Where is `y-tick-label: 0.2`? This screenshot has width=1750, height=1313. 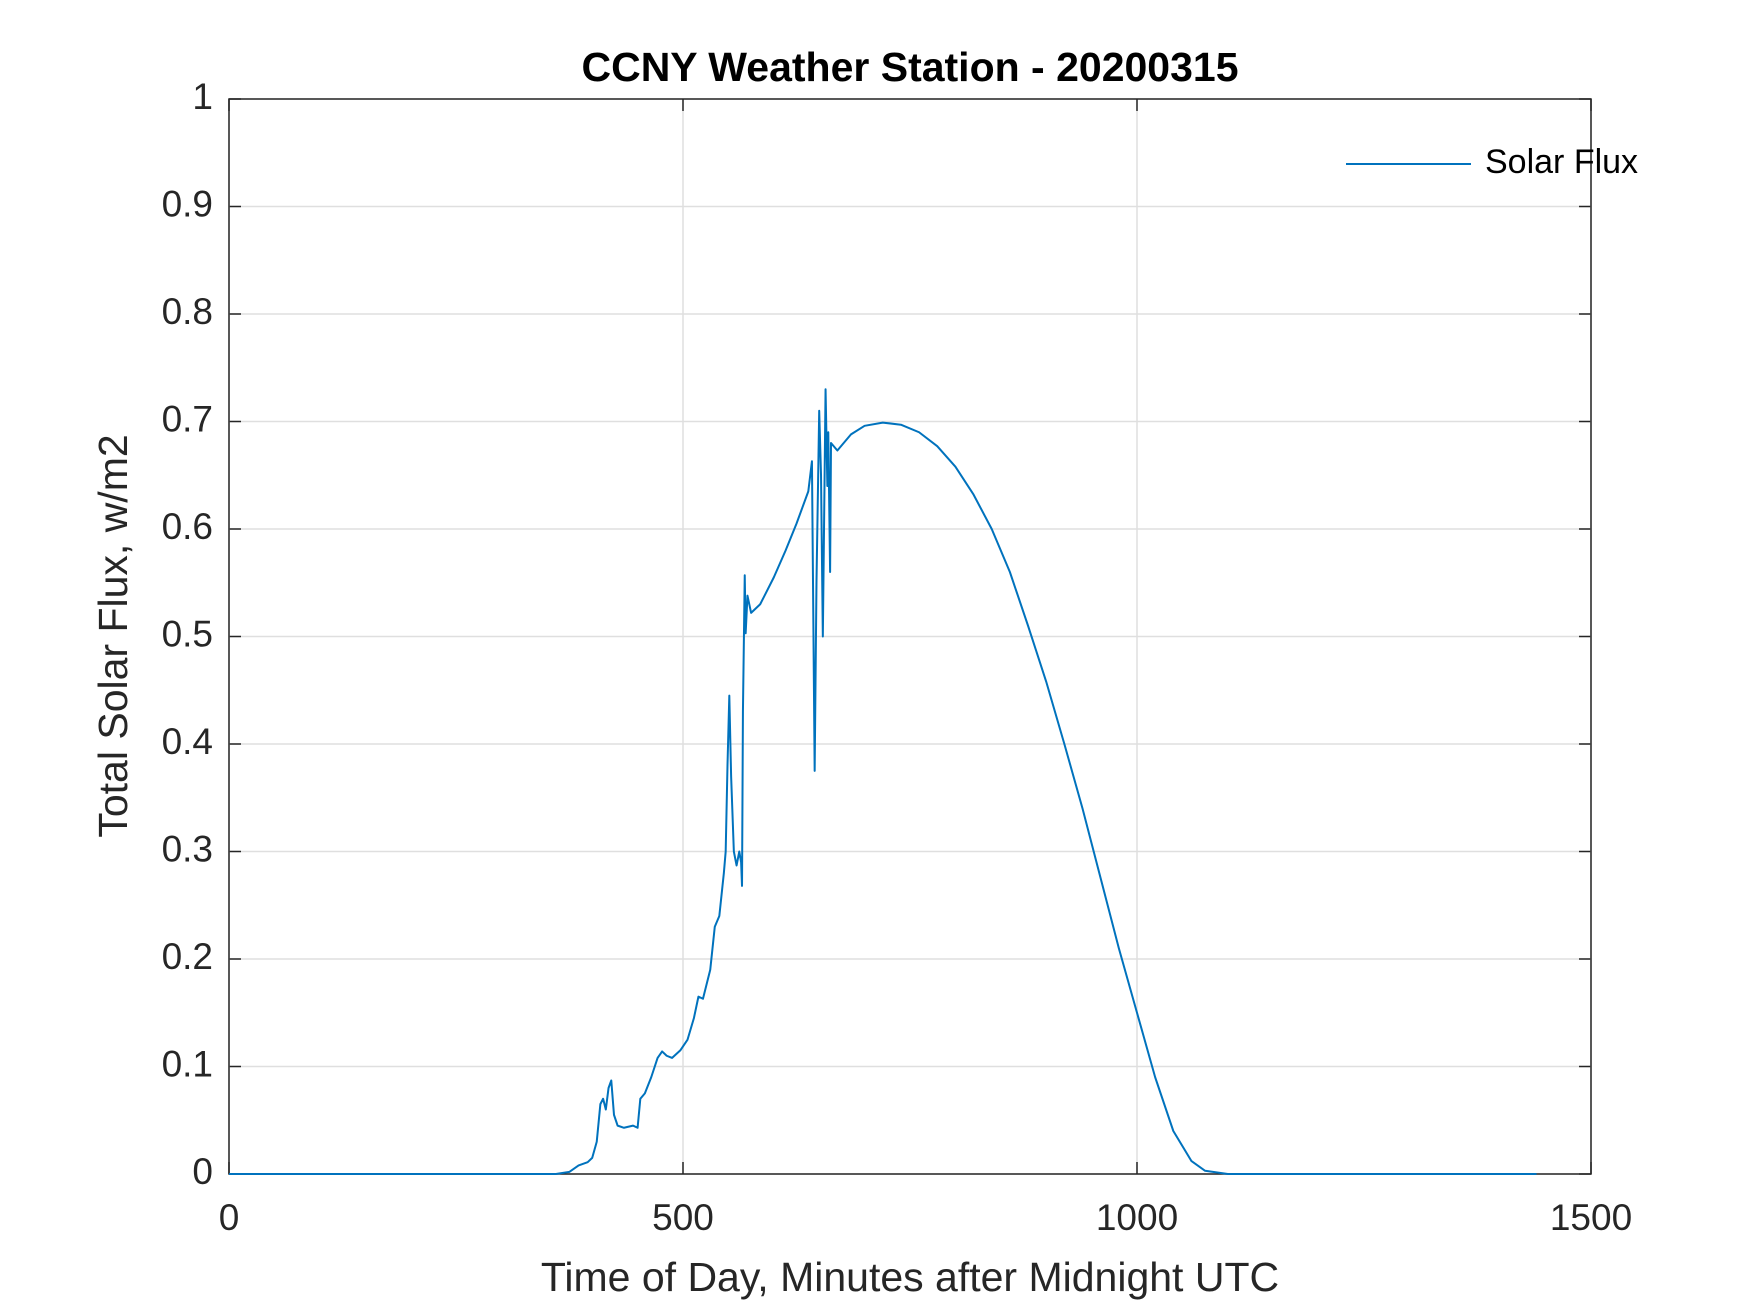 y-tick-label: 0.2 is located at coordinates (187, 956).